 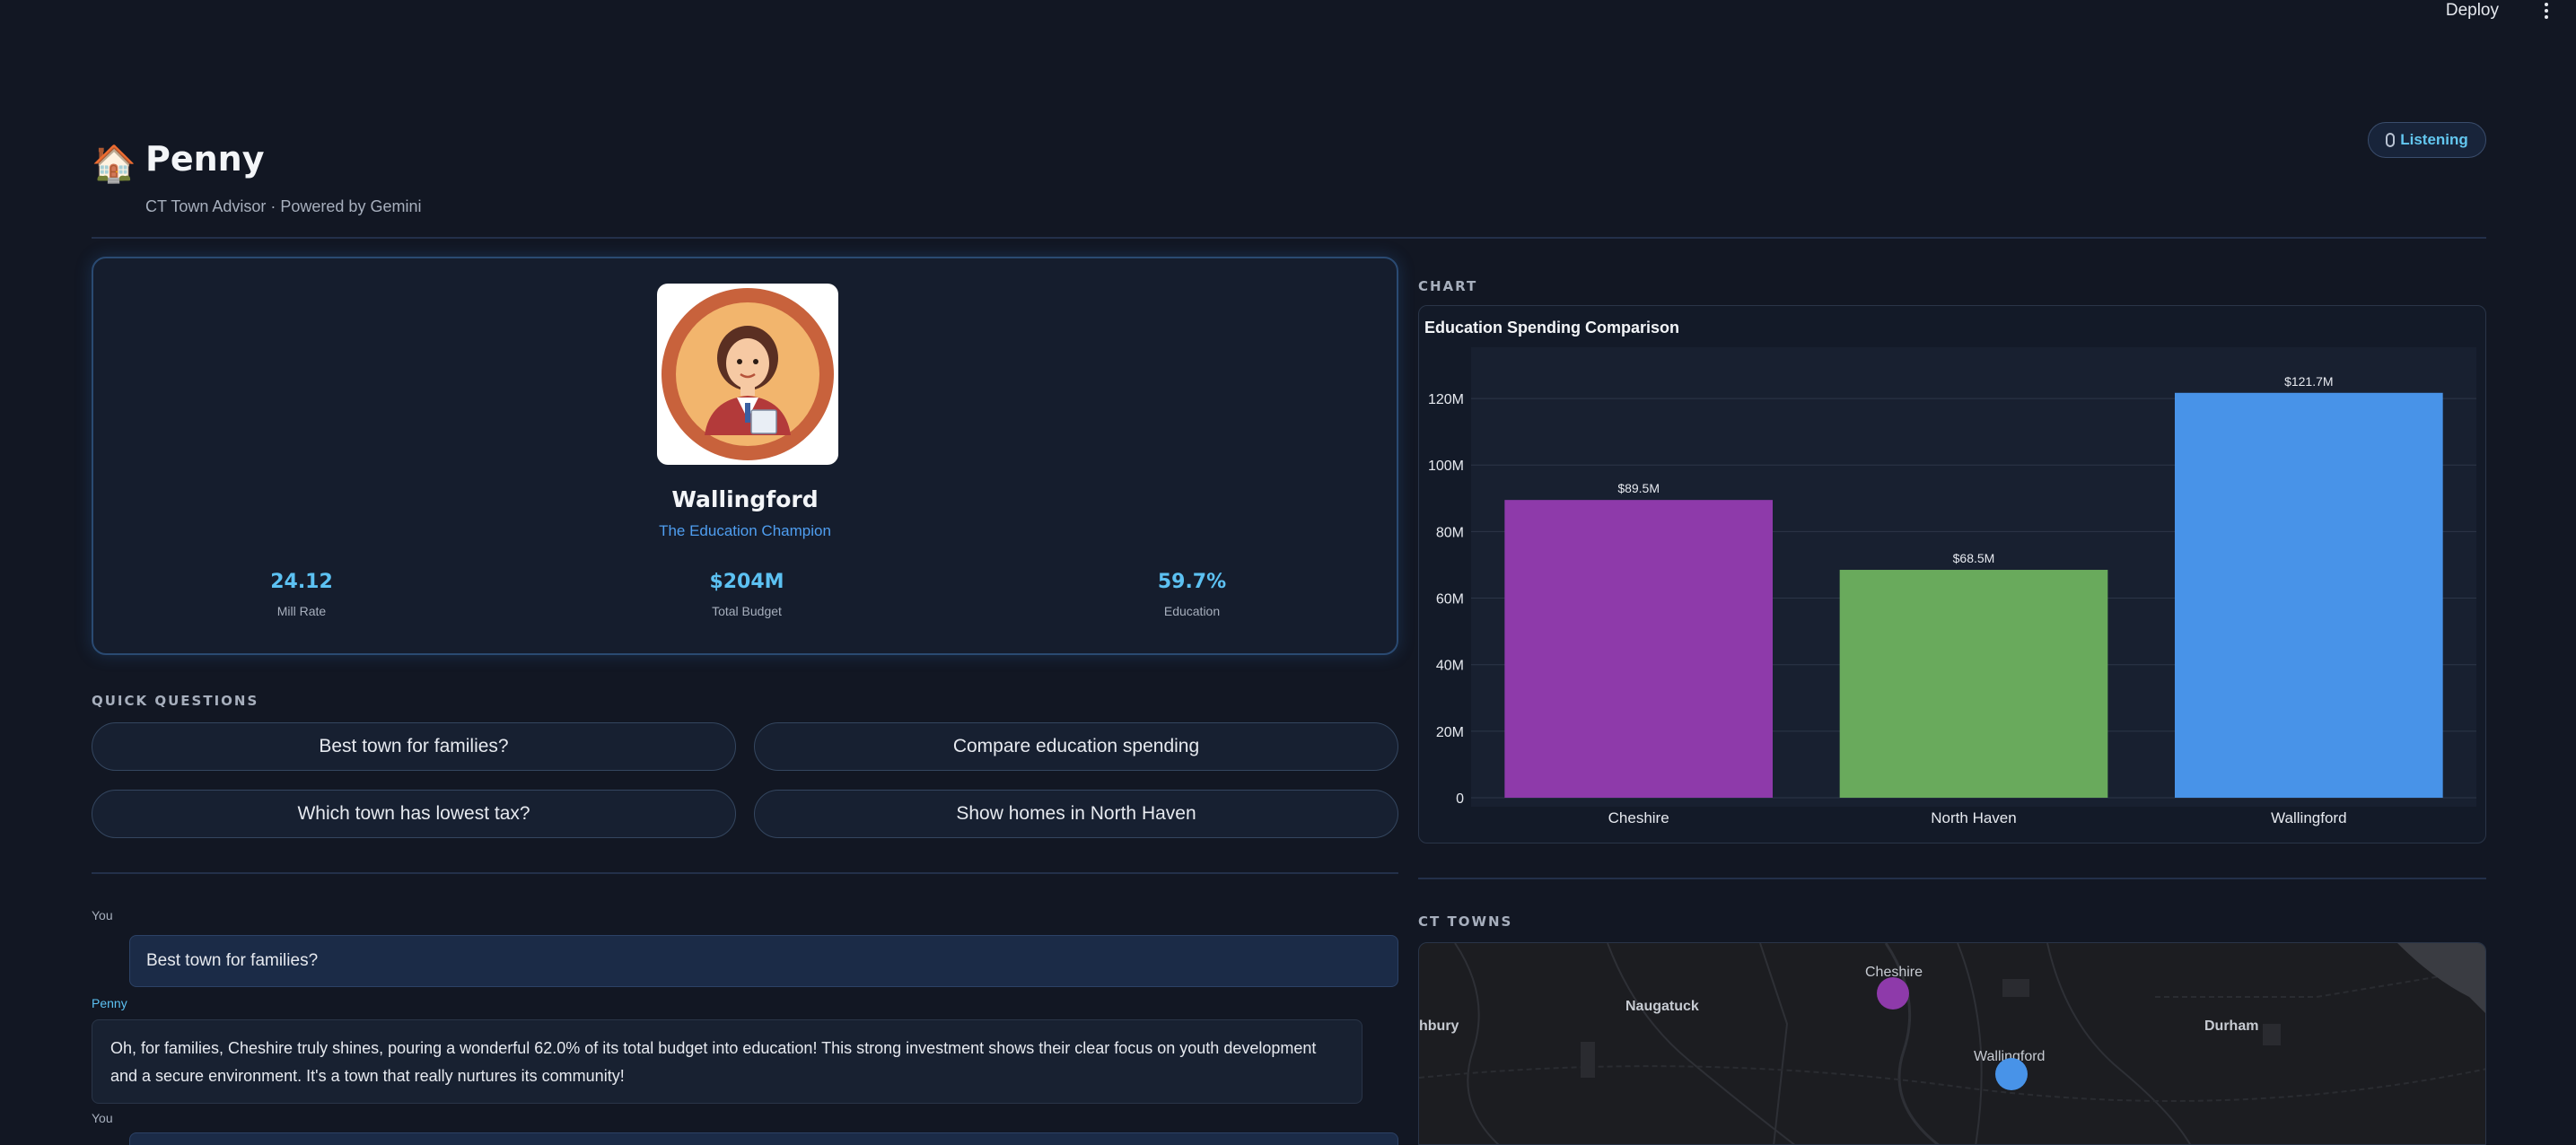 What do you see at coordinates (2472, 10) in the screenshot?
I see `deploy-button: Deploy` at bounding box center [2472, 10].